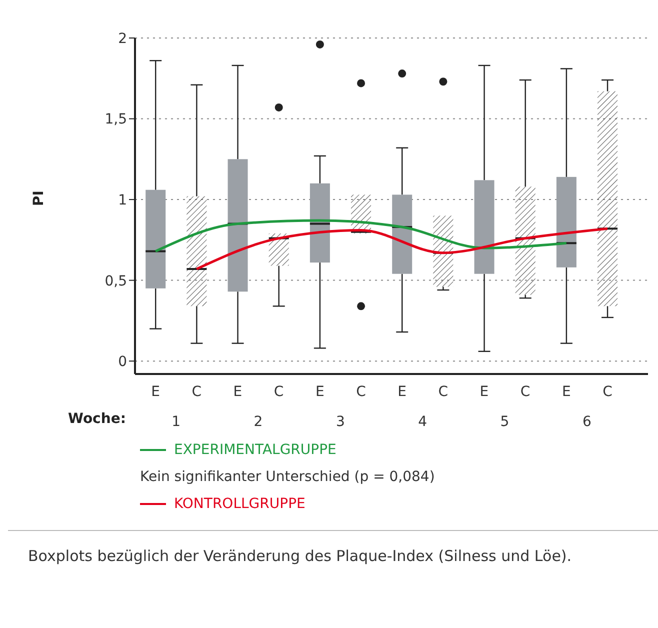 This screenshot has width=658, height=628. What do you see at coordinates (38, 198) in the screenshot?
I see `y-axis-title: PI` at bounding box center [38, 198].